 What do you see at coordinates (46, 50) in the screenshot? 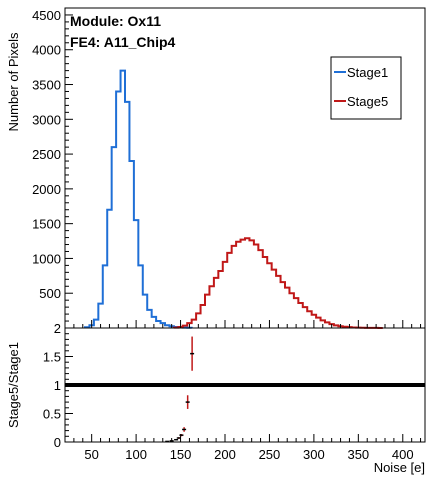
I see `upper-y-tick-label: 4000` at bounding box center [46, 50].